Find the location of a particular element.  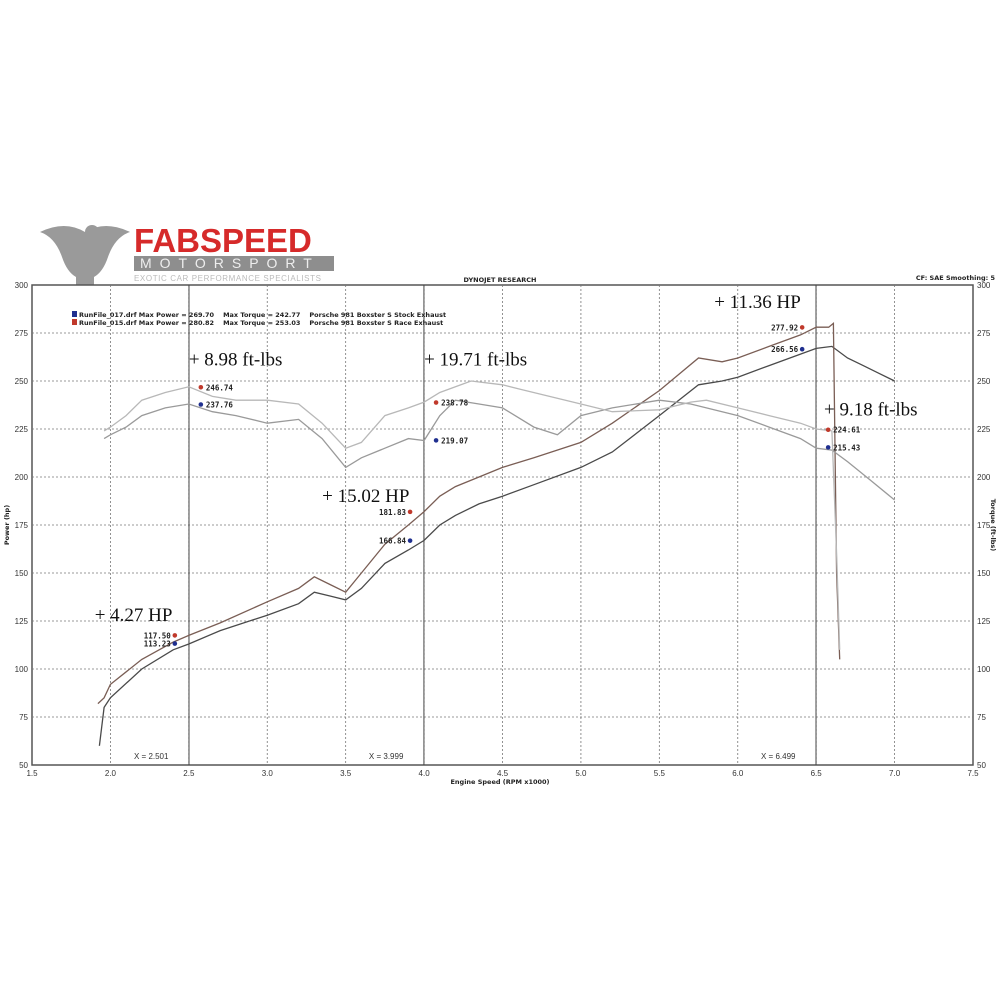

y-tick-label: 225 is located at coordinates (22, 429).